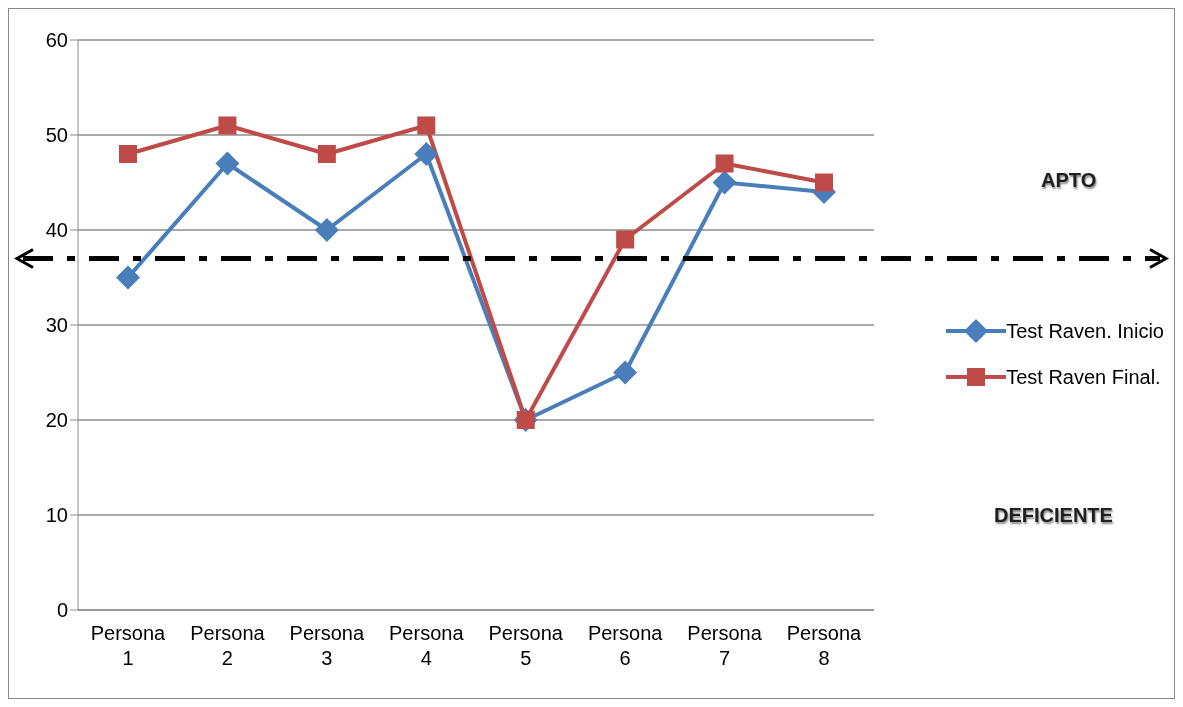 This screenshot has height=707, width=1183. What do you see at coordinates (56, 515) in the screenshot?
I see `y-tick-label: 10` at bounding box center [56, 515].